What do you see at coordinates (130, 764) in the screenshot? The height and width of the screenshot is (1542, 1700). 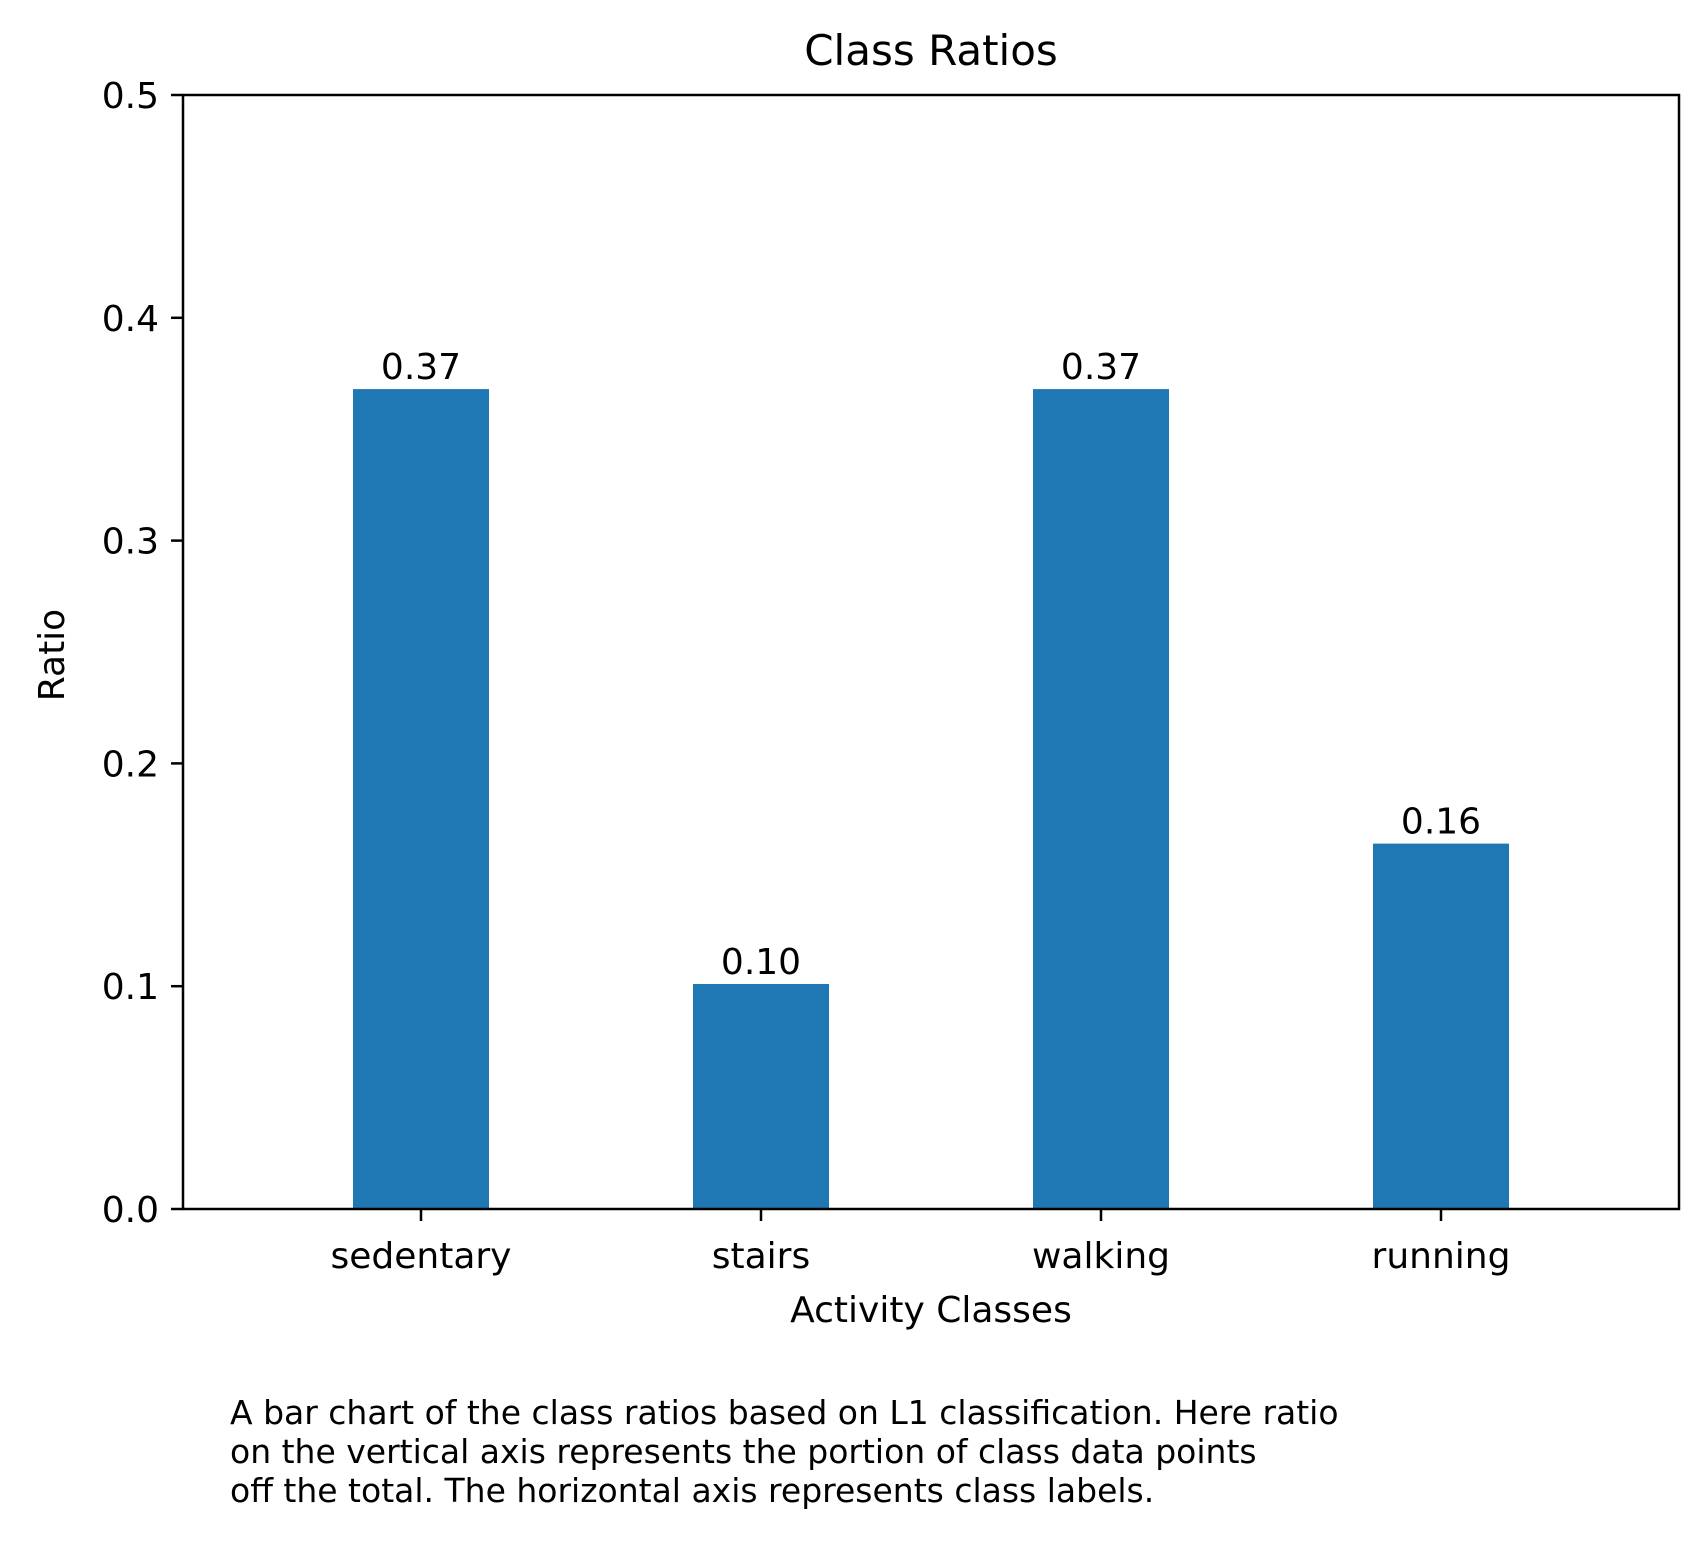 I see `y-tick-label: 0.2` at bounding box center [130, 764].